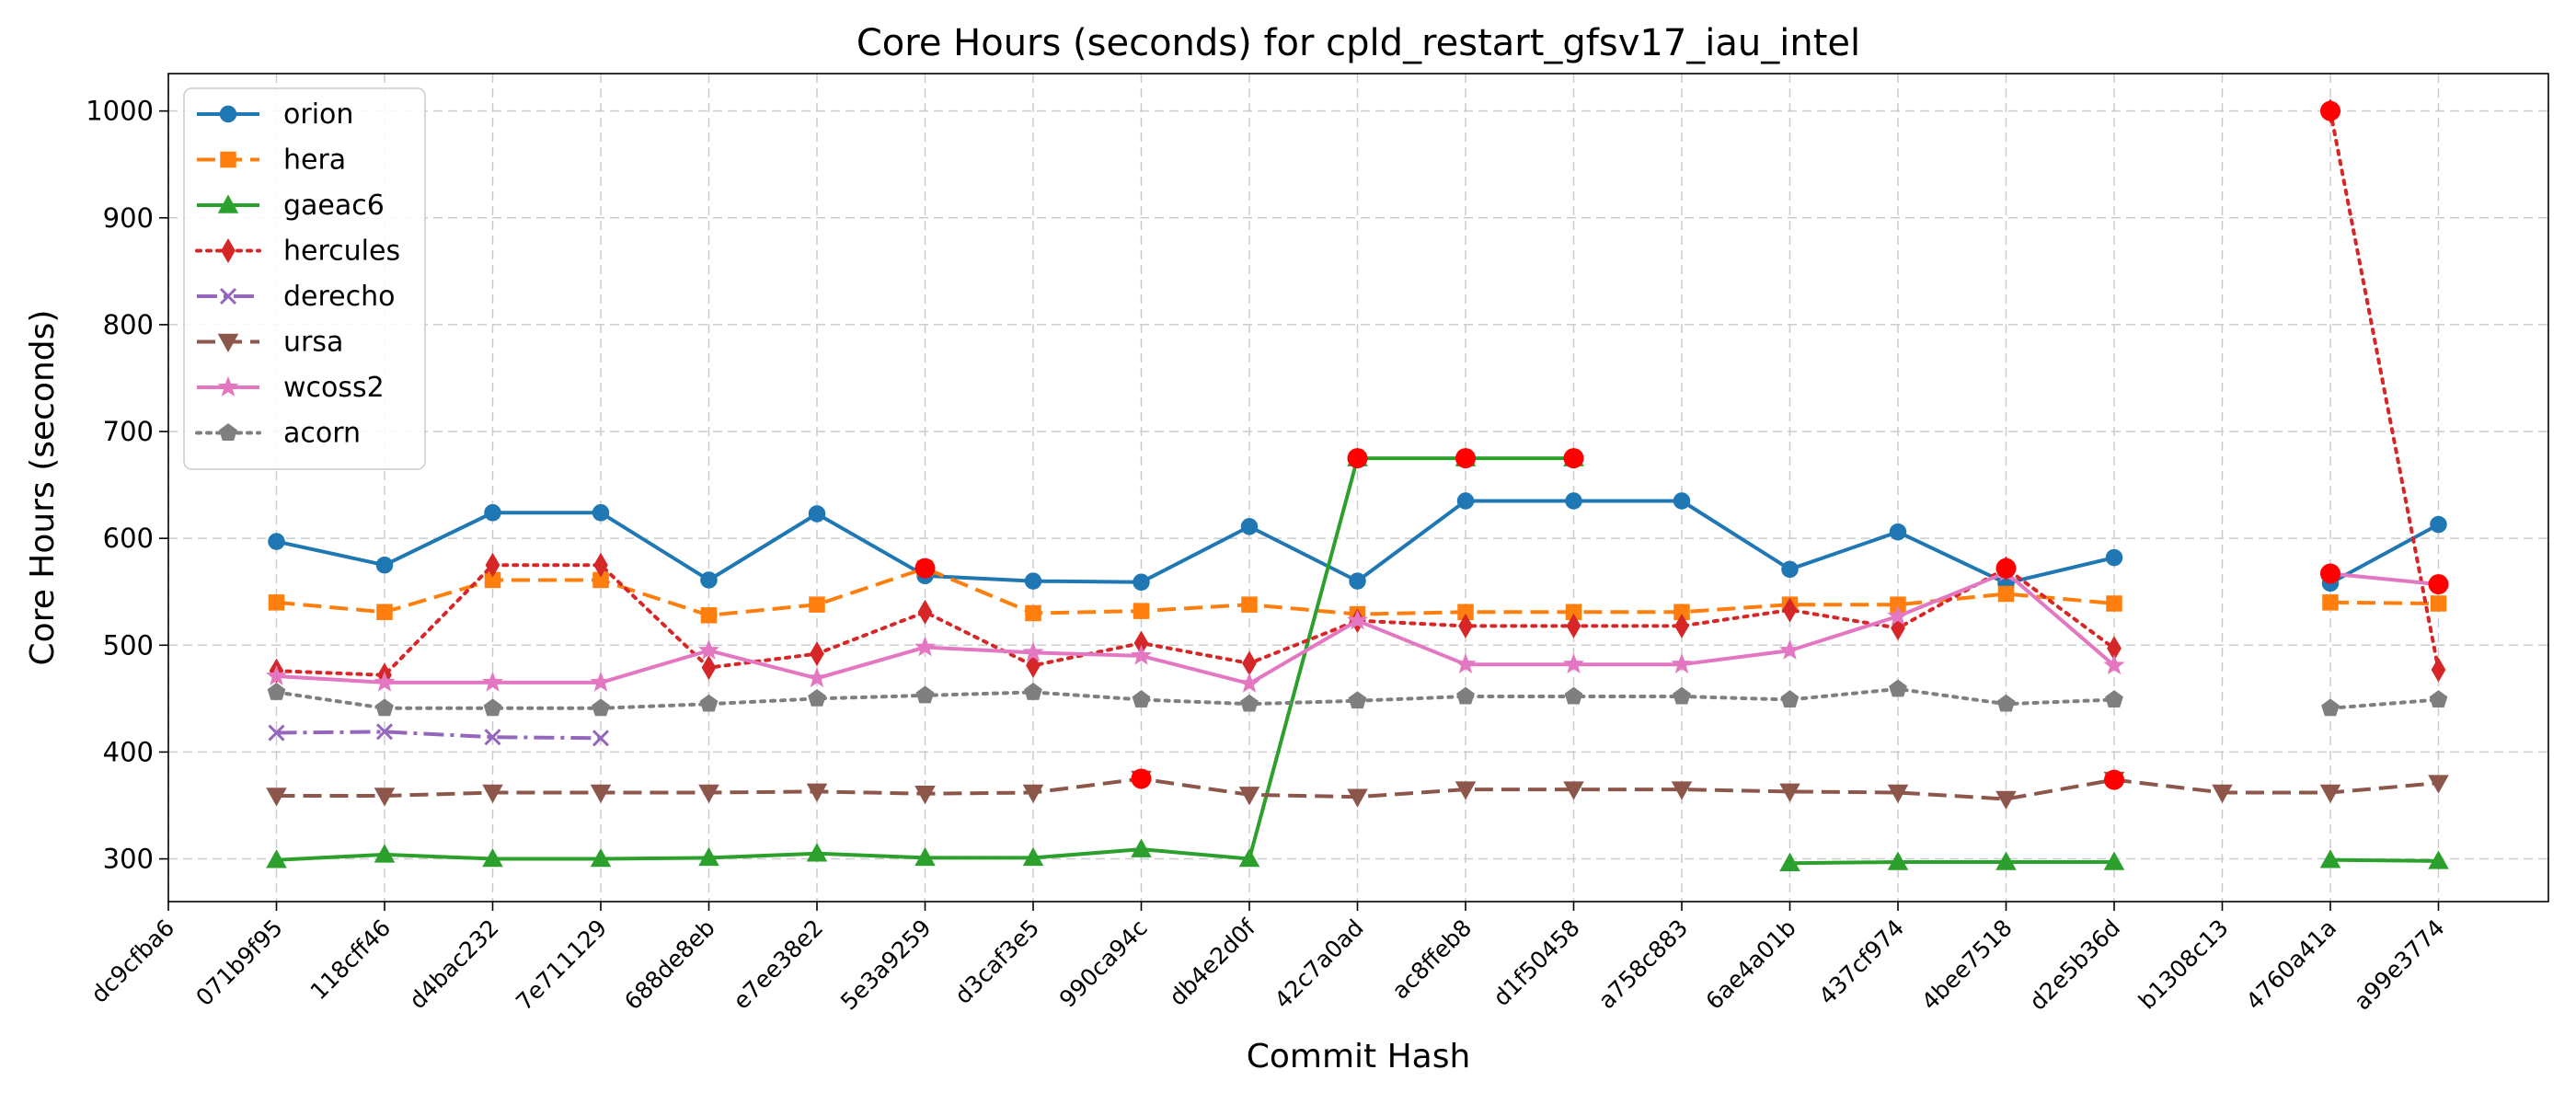 The height and width of the screenshot is (1104, 2576). I want to click on legend-label: ursa, so click(313, 343).